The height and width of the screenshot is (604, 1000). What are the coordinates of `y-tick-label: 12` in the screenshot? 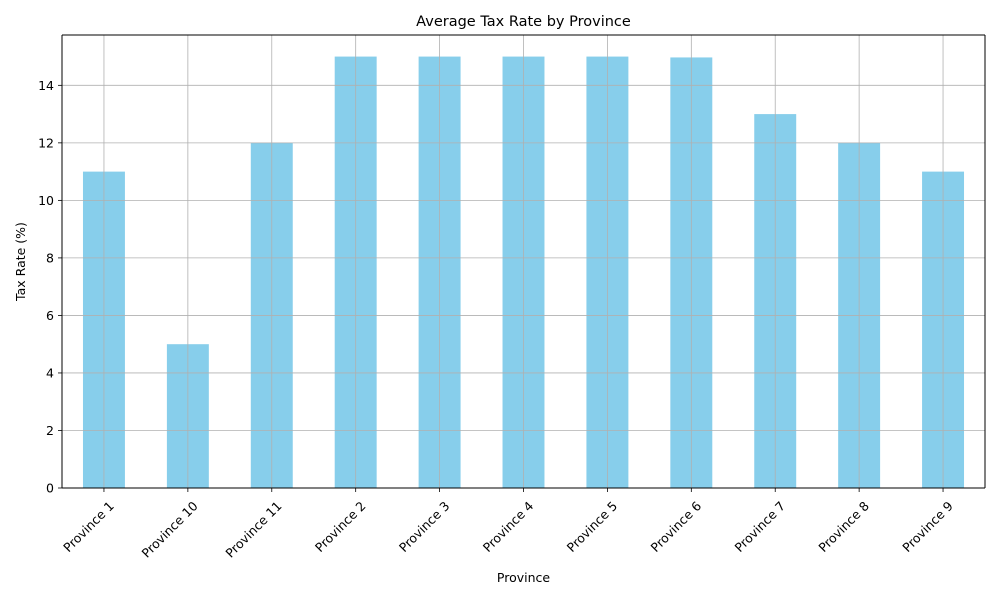 It's located at (46, 142).